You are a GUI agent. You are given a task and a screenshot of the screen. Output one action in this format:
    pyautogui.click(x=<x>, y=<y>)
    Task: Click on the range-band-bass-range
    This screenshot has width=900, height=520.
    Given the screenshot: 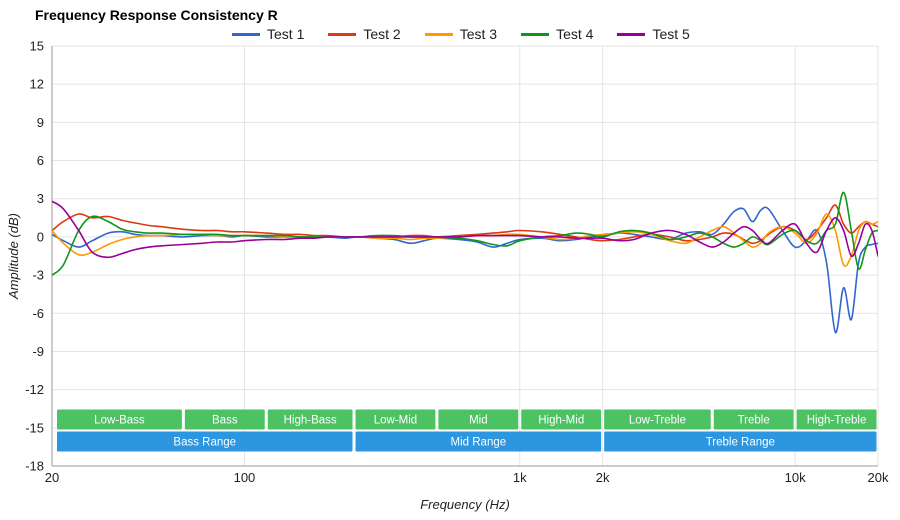 What is the action you would take?
    pyautogui.click(x=205, y=441)
    